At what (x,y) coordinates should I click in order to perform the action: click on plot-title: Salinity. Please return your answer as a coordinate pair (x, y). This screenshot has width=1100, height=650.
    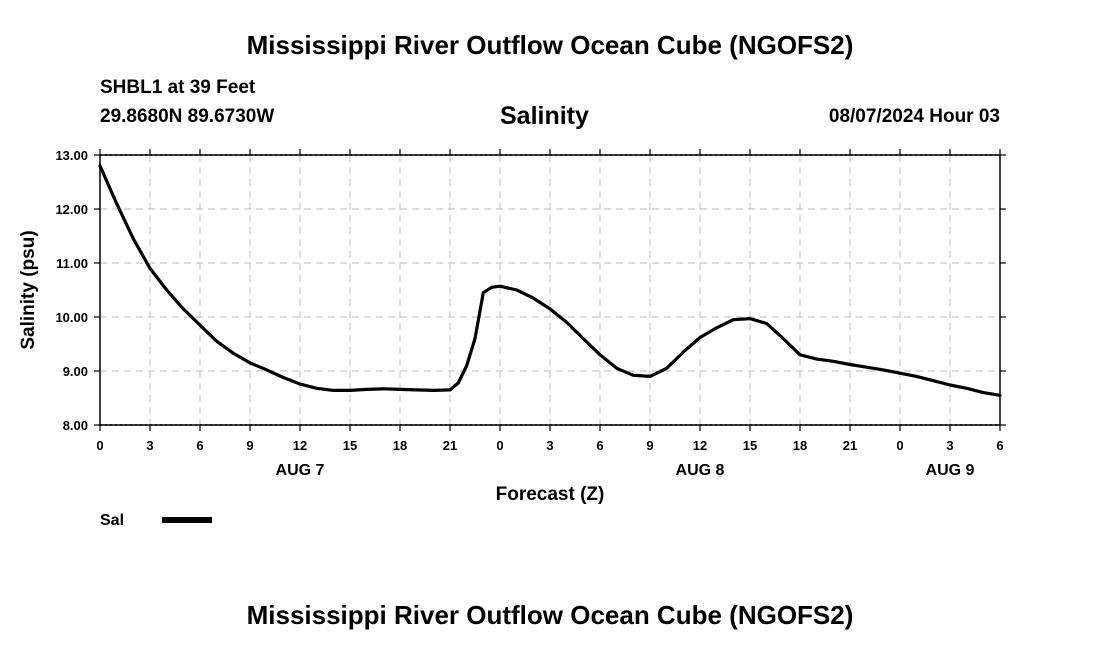
    Looking at the image, I should click on (544, 116).